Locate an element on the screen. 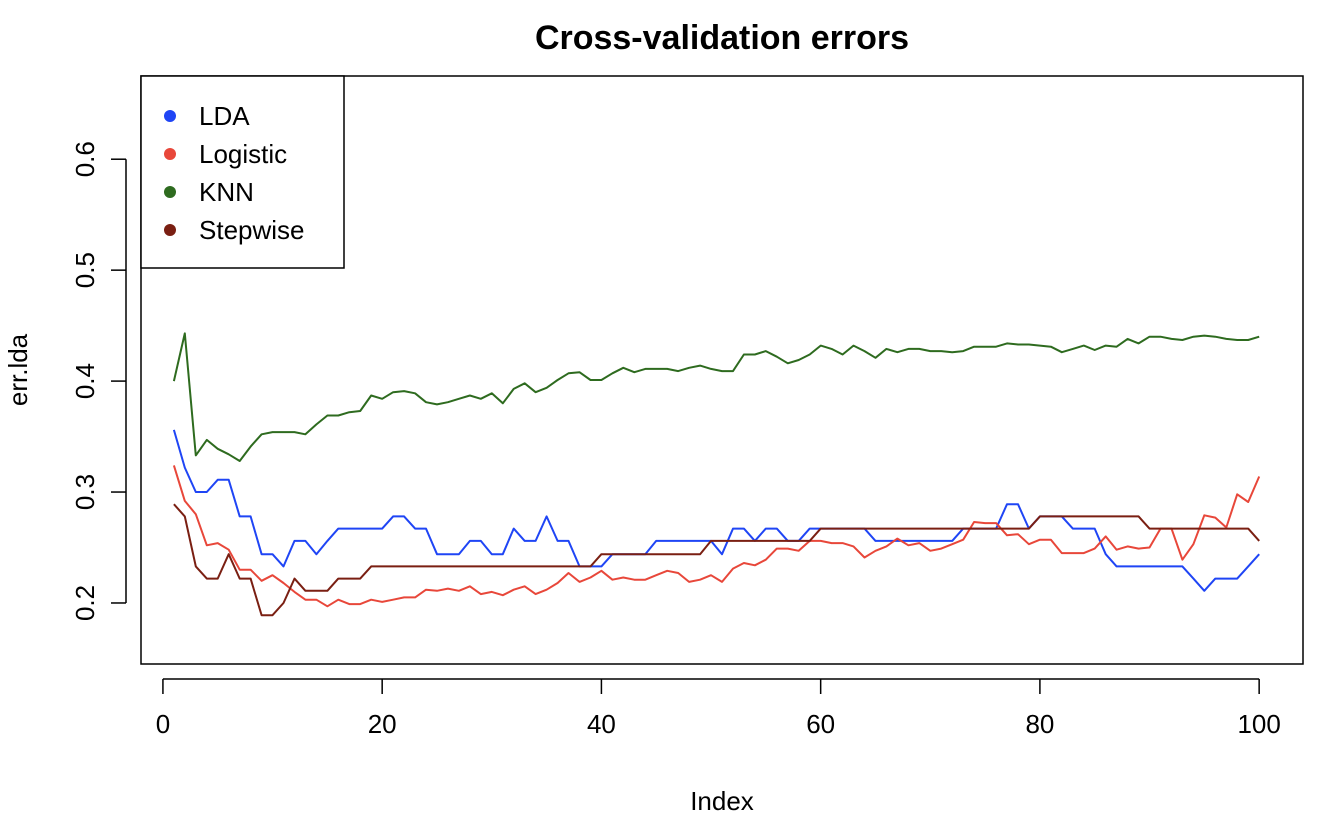 Image resolution: width=1344 pixels, height=836 pixels. y-tick-label: 0.3 is located at coordinates (85, 492).